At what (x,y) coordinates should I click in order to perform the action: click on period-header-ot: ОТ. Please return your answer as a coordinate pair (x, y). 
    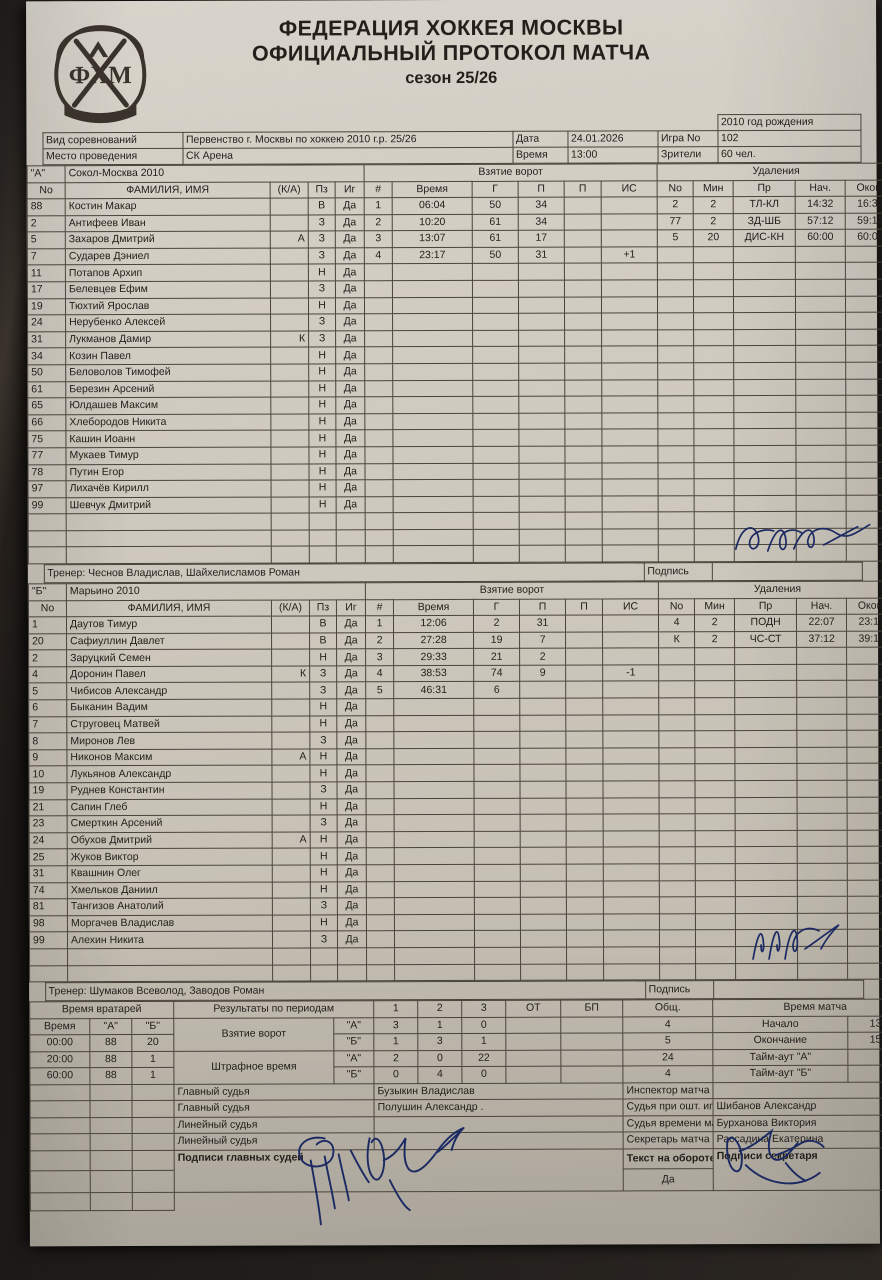
    Looking at the image, I should click on (533, 1008).